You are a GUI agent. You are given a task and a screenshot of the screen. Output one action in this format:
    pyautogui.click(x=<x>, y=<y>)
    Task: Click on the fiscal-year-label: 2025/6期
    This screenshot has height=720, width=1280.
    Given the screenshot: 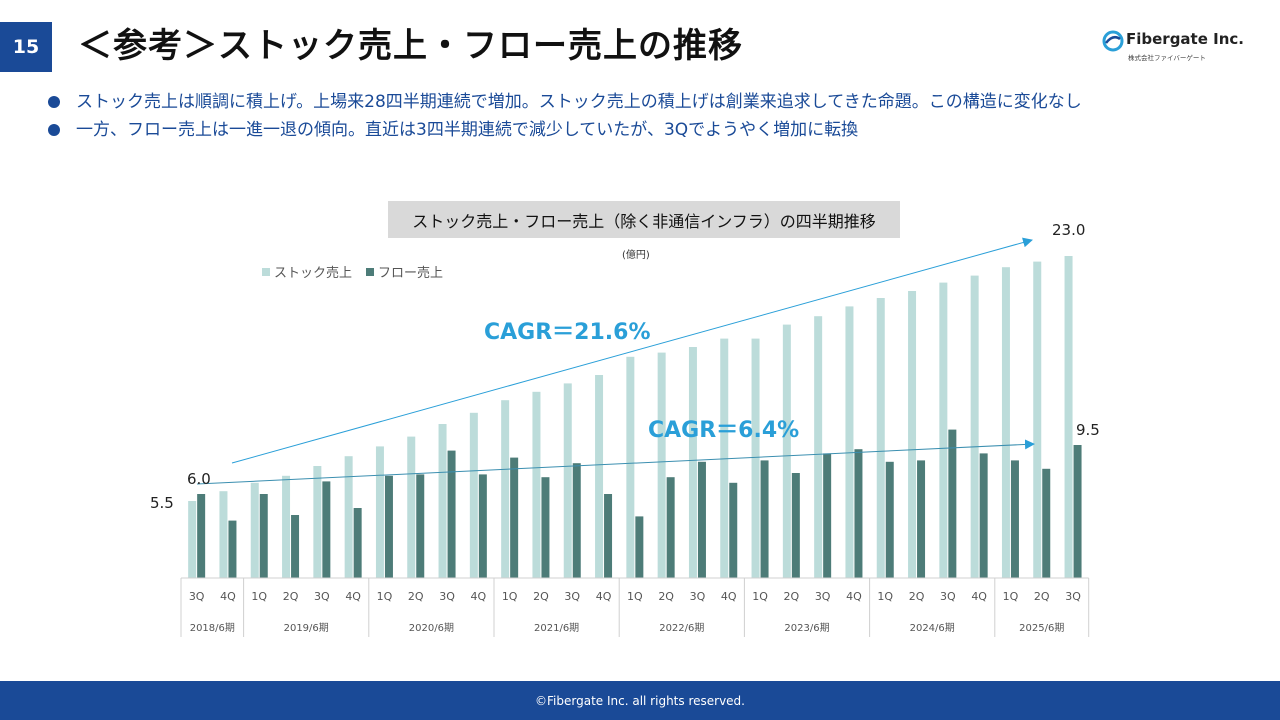 What is the action you would take?
    pyautogui.click(x=1041, y=628)
    